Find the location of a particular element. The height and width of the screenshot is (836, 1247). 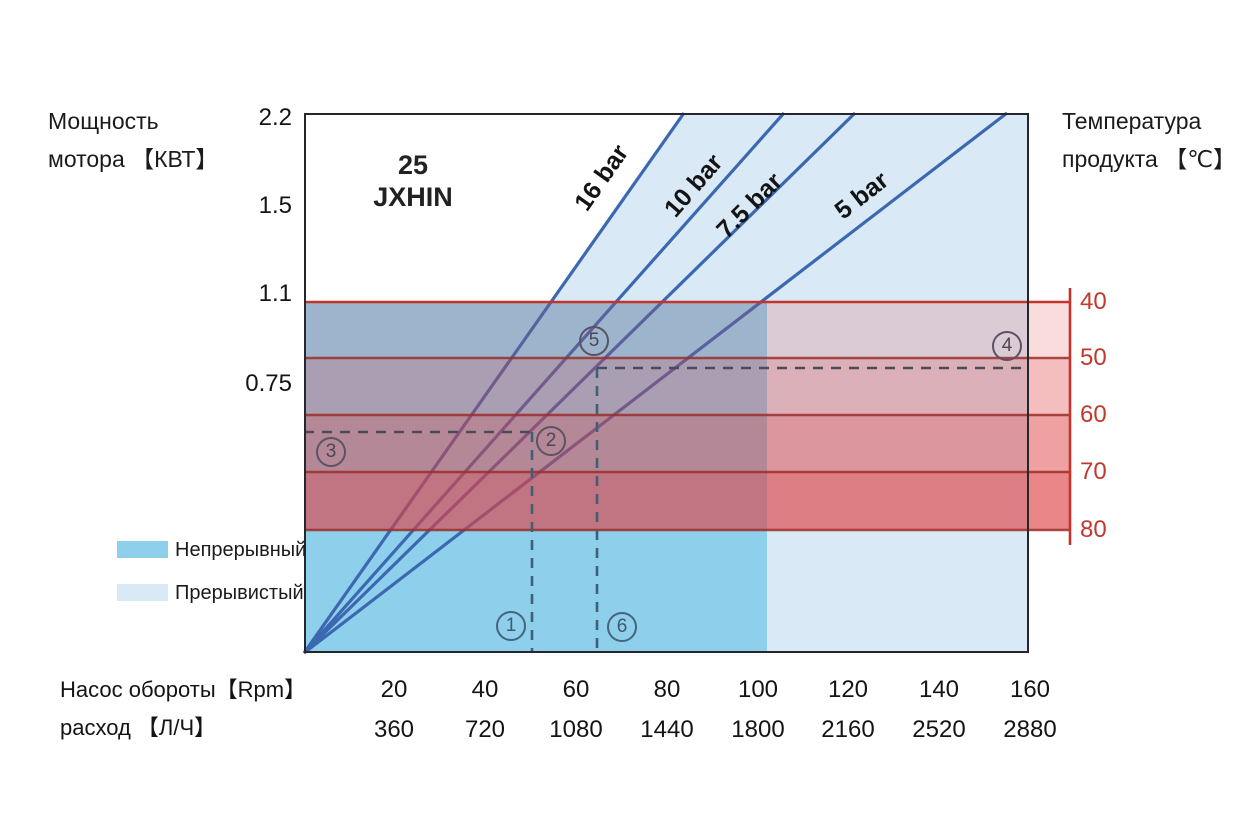

flow-tick-2880: 2880 is located at coordinates (1030, 729).